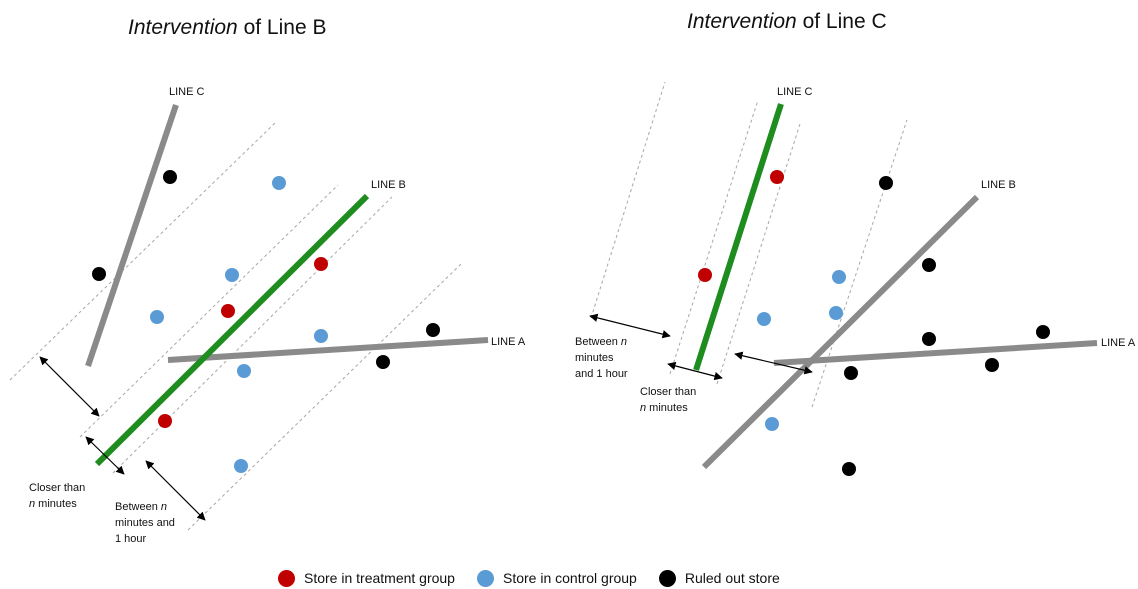  I want to click on panel-left-title: Intervention of Line B, so click(227, 28).